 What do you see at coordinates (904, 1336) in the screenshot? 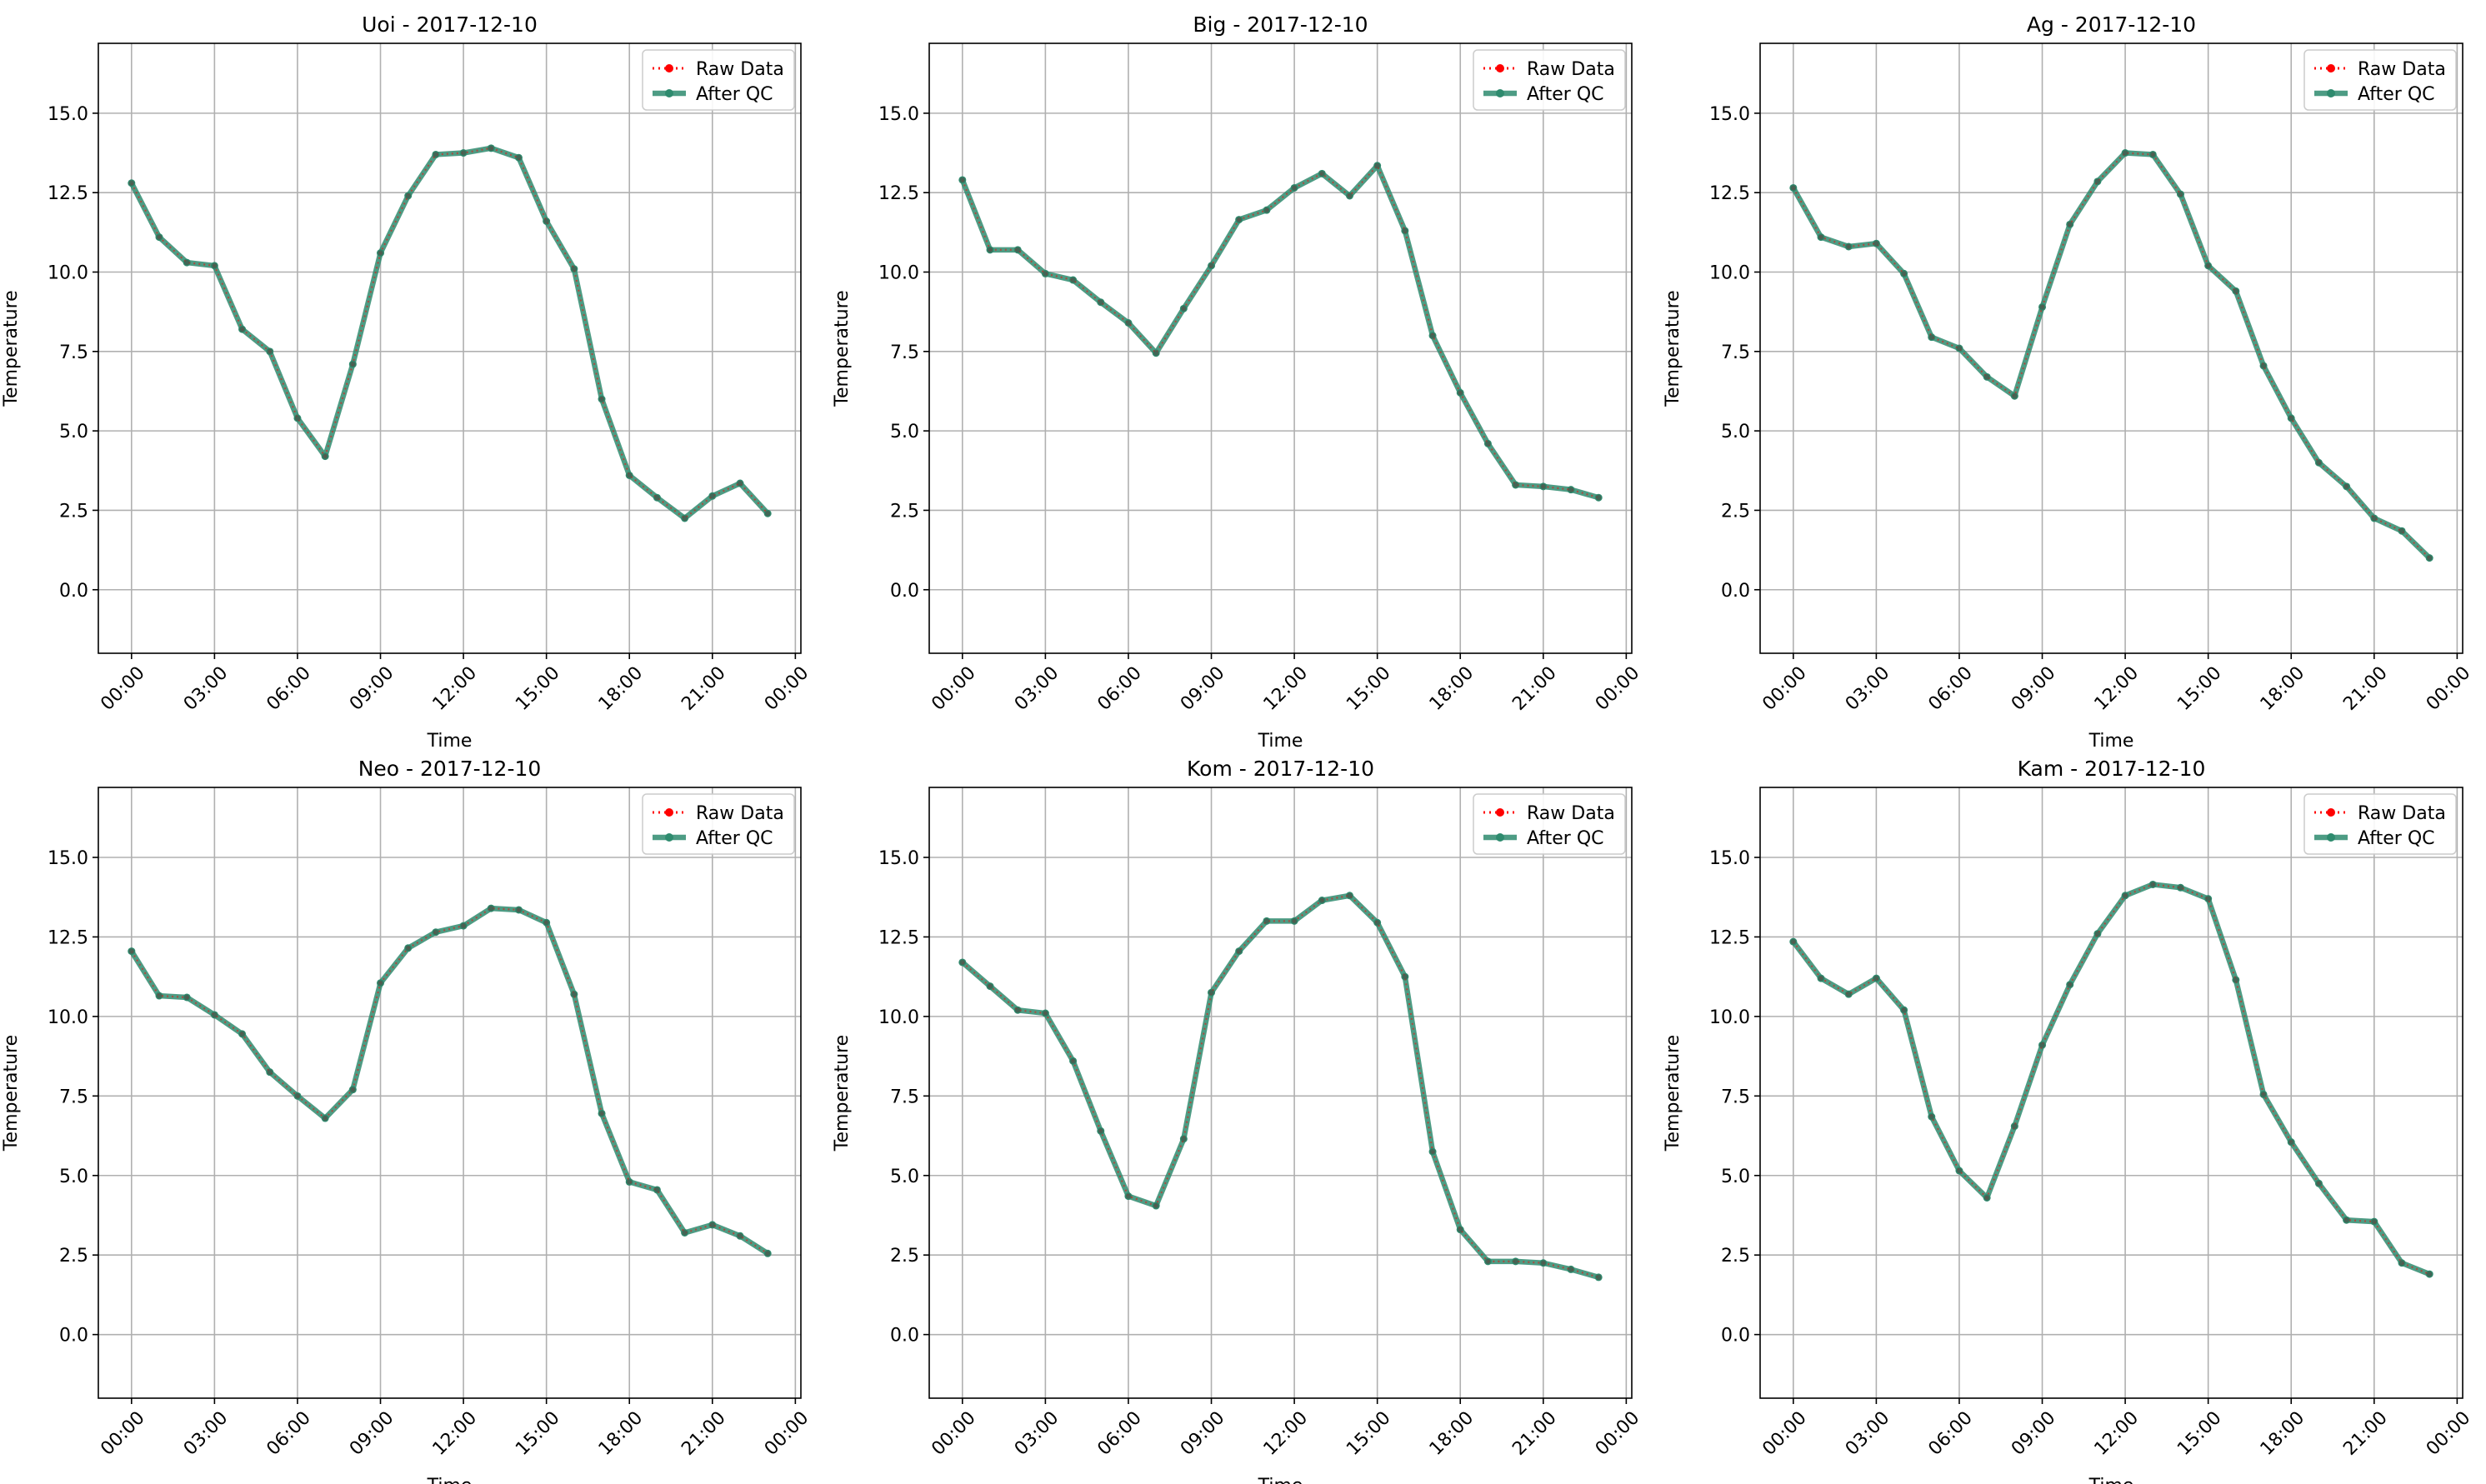
I see `y-tick-label: 0.0` at bounding box center [904, 1336].